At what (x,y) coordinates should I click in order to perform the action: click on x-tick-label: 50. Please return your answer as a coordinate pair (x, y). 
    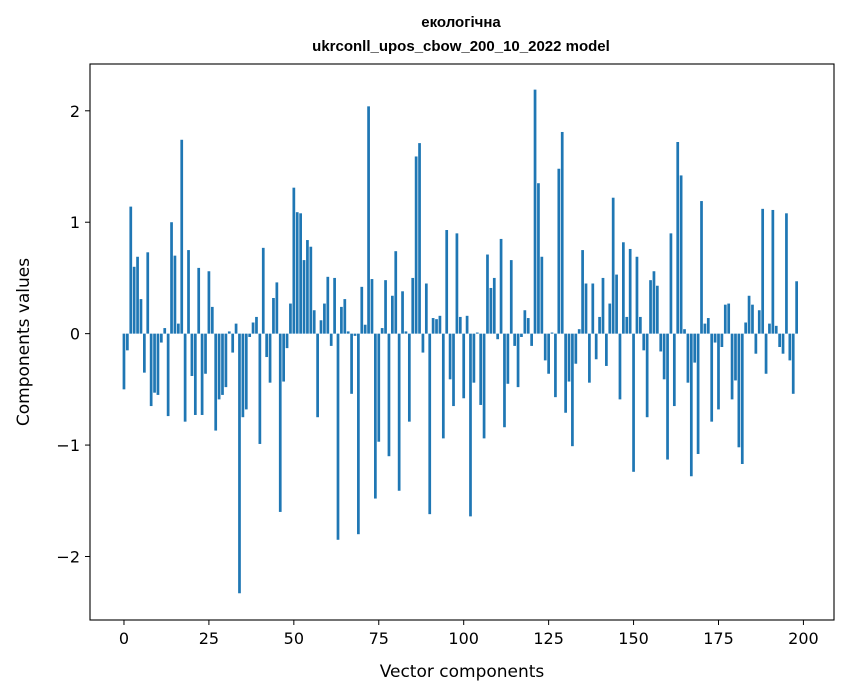
    Looking at the image, I should click on (294, 638).